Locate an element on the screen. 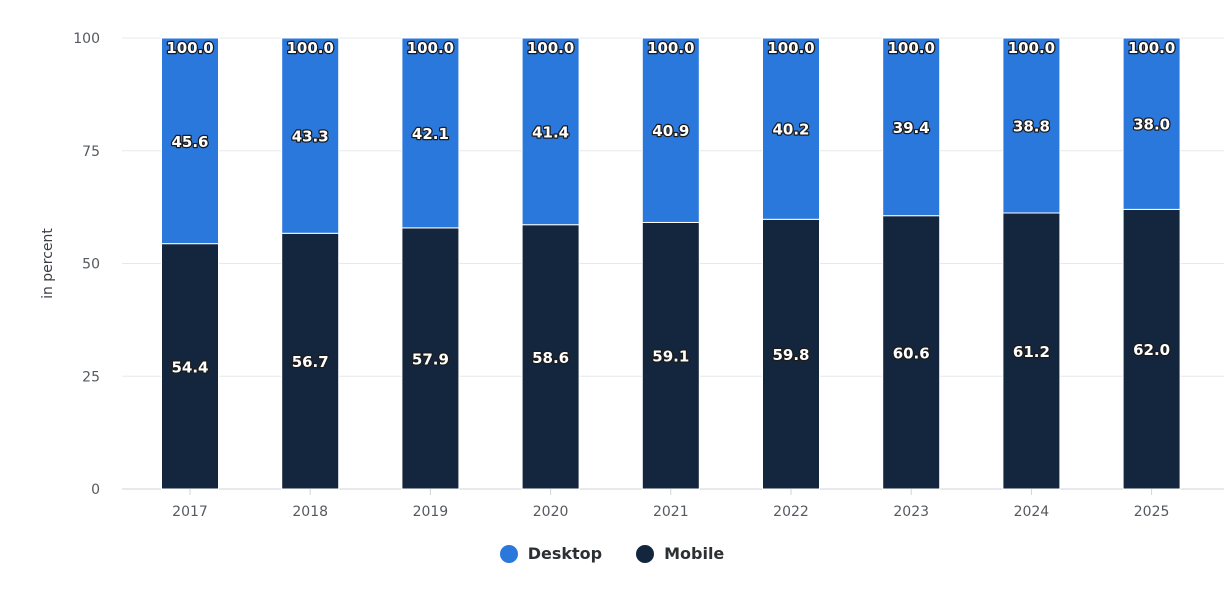 This screenshot has height=598, width=1224. data-label-desktop-2019: 42.1 is located at coordinates (430, 134).